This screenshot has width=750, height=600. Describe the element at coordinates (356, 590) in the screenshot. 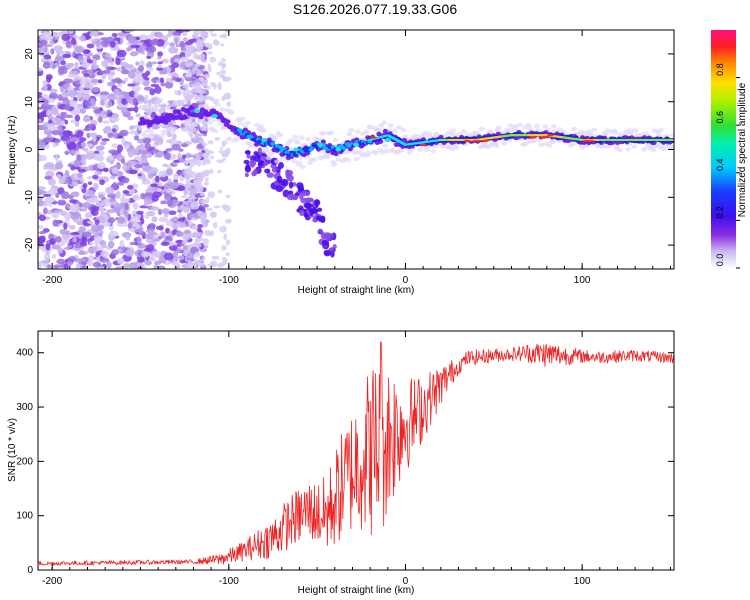

I see `snr-xlabel: Height of straight line (km)` at that location.